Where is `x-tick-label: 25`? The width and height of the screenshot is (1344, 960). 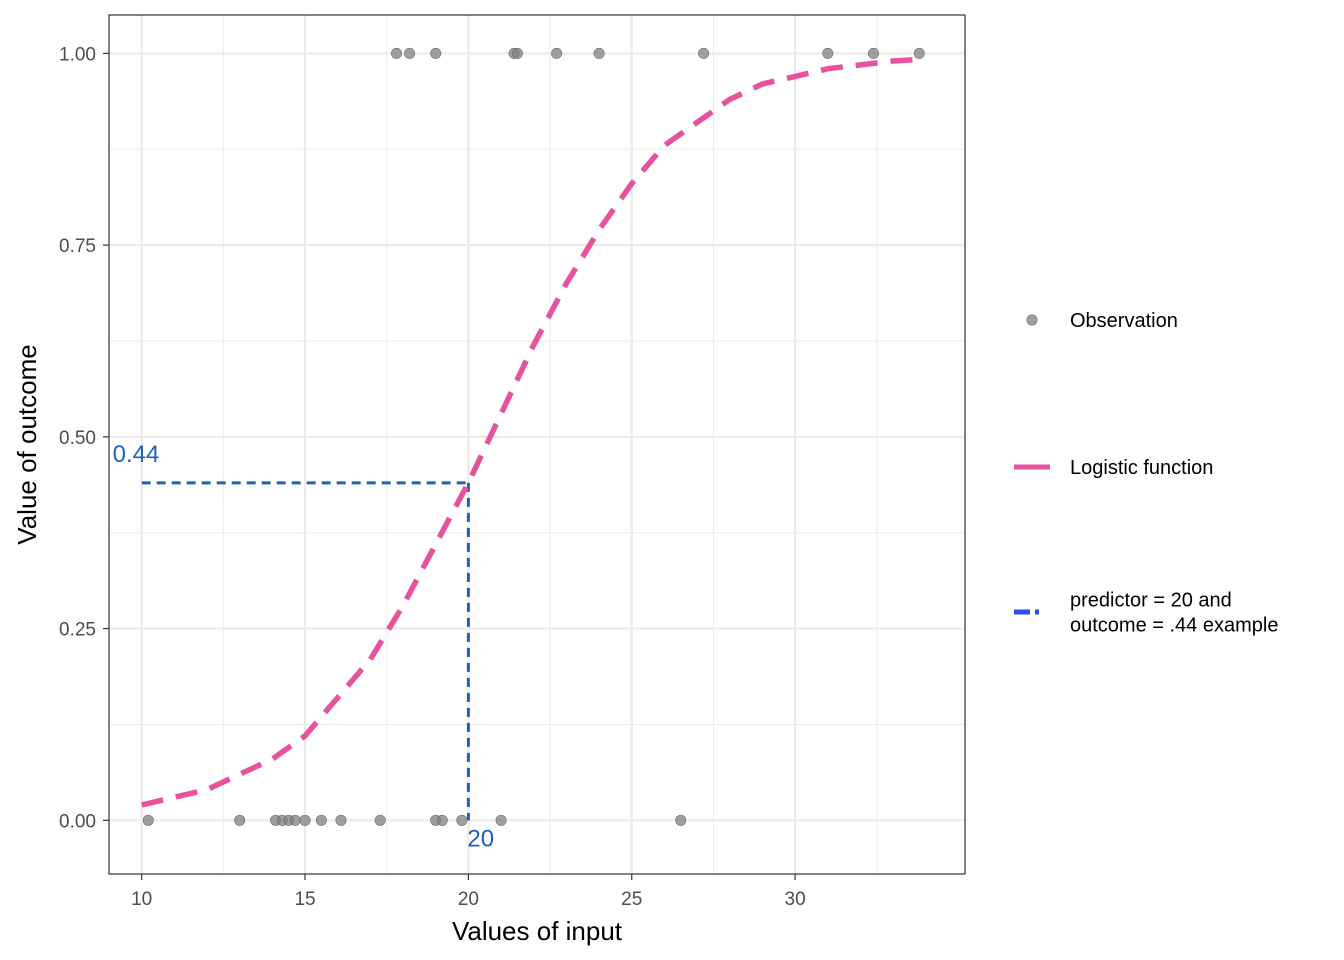
x-tick-label: 25 is located at coordinates (631, 899).